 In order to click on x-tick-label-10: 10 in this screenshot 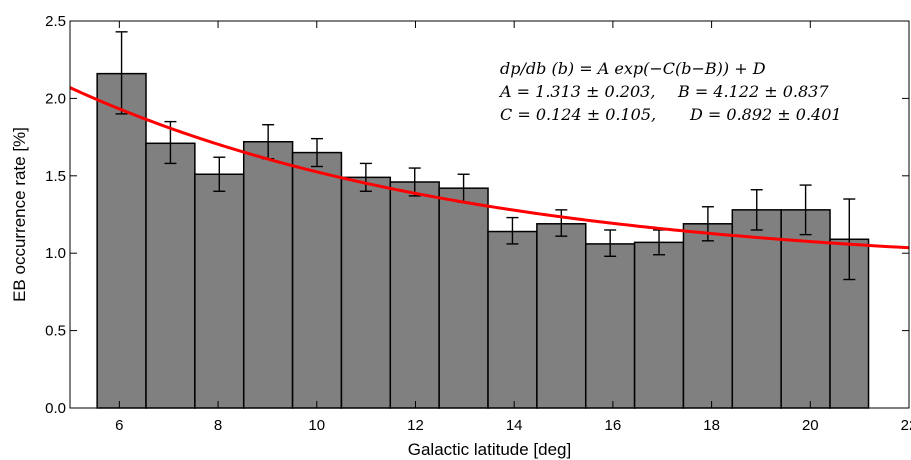, I will do `click(316, 425)`.